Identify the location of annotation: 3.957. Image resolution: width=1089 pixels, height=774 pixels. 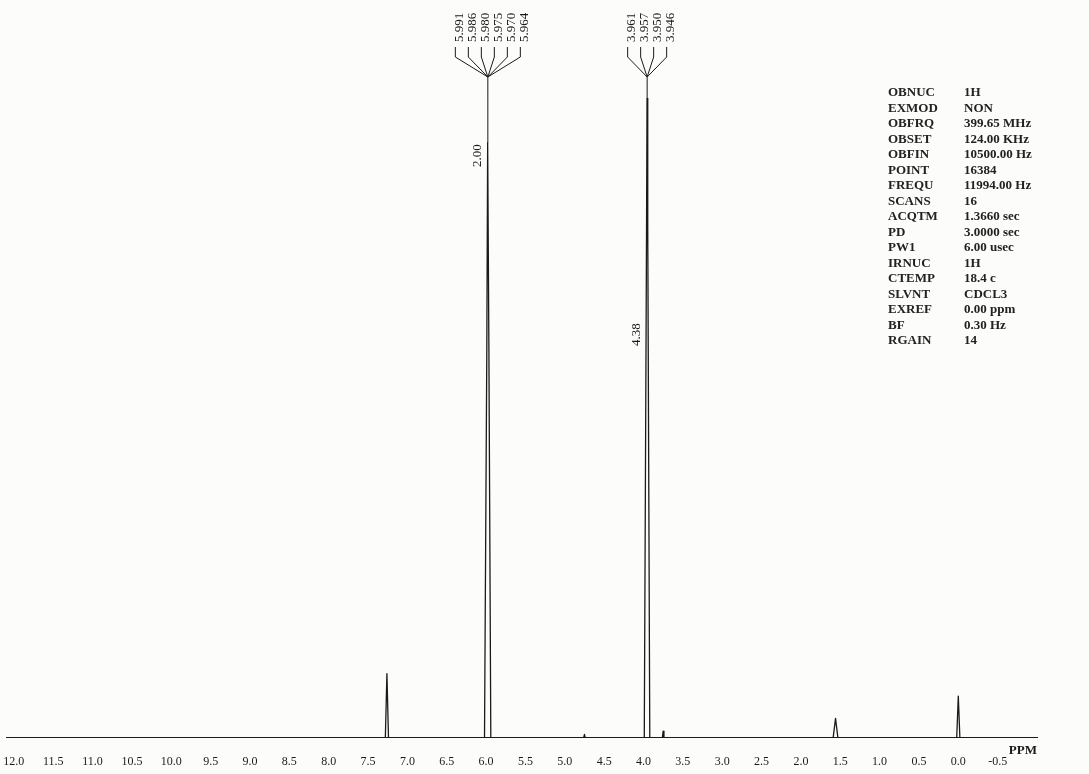
(644, 27).